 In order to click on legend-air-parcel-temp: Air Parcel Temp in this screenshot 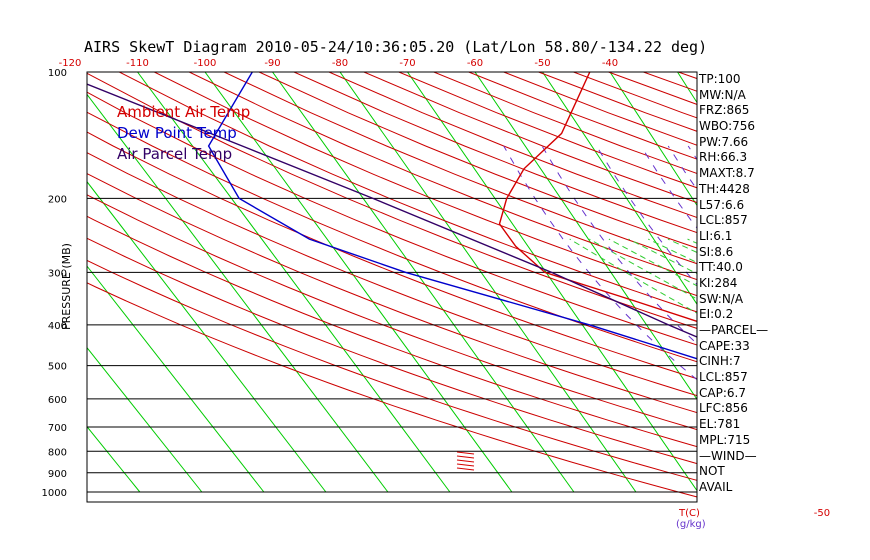, I will do `click(175, 154)`.